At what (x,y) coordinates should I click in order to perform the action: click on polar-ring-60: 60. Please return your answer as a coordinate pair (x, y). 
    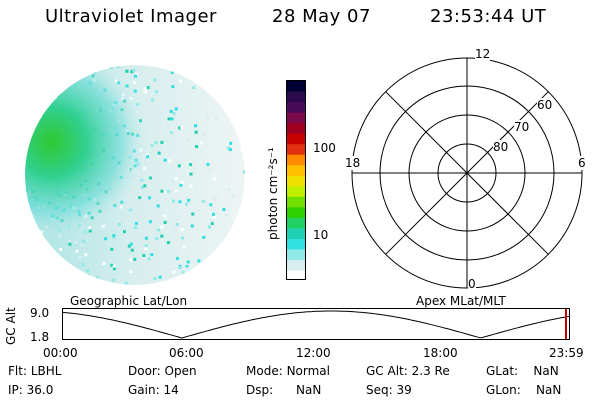
    Looking at the image, I should click on (545, 105).